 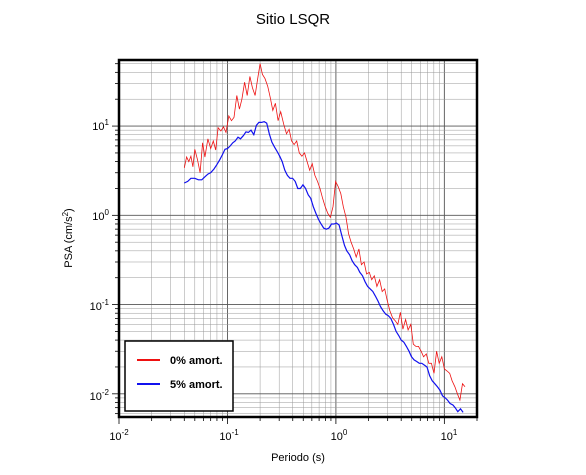 What do you see at coordinates (119, 435) in the screenshot?
I see `x-tick-label: 10⁻²` at bounding box center [119, 435].